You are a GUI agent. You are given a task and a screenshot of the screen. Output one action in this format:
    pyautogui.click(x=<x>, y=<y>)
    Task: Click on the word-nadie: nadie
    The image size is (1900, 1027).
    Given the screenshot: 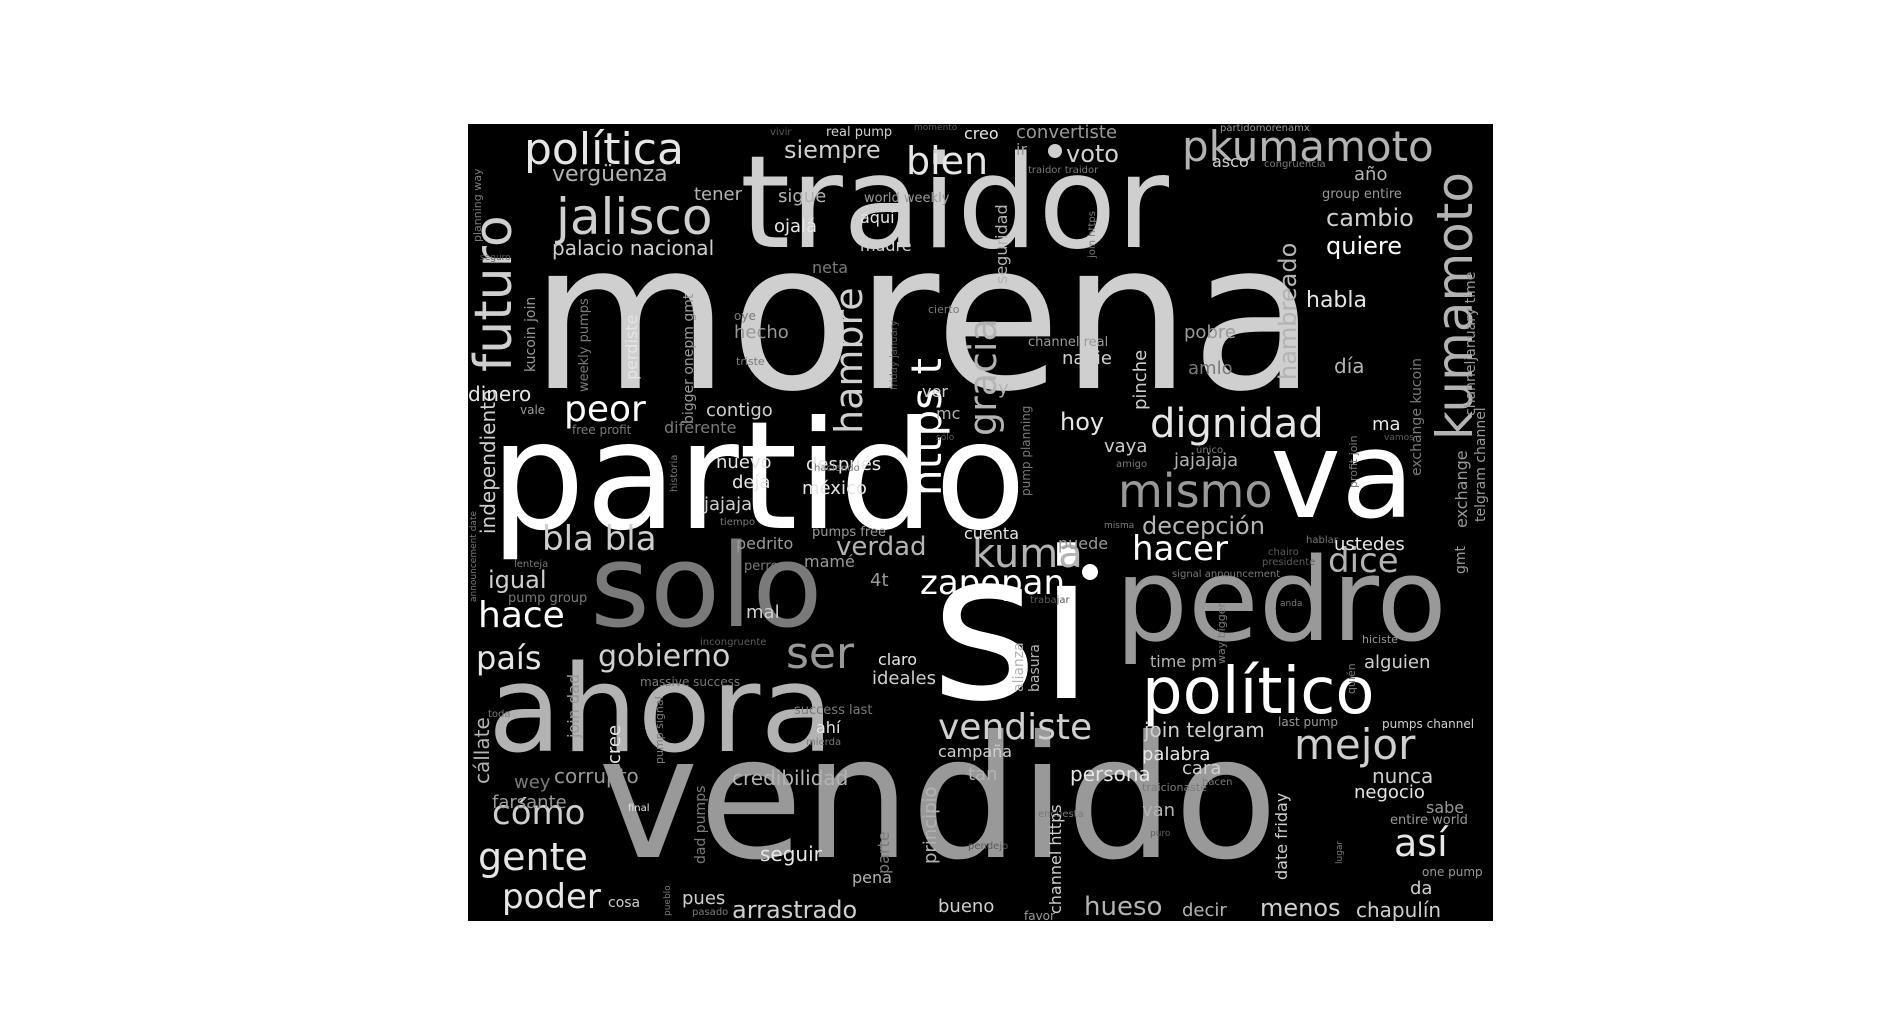 What is the action you would take?
    pyautogui.click(x=1087, y=358)
    